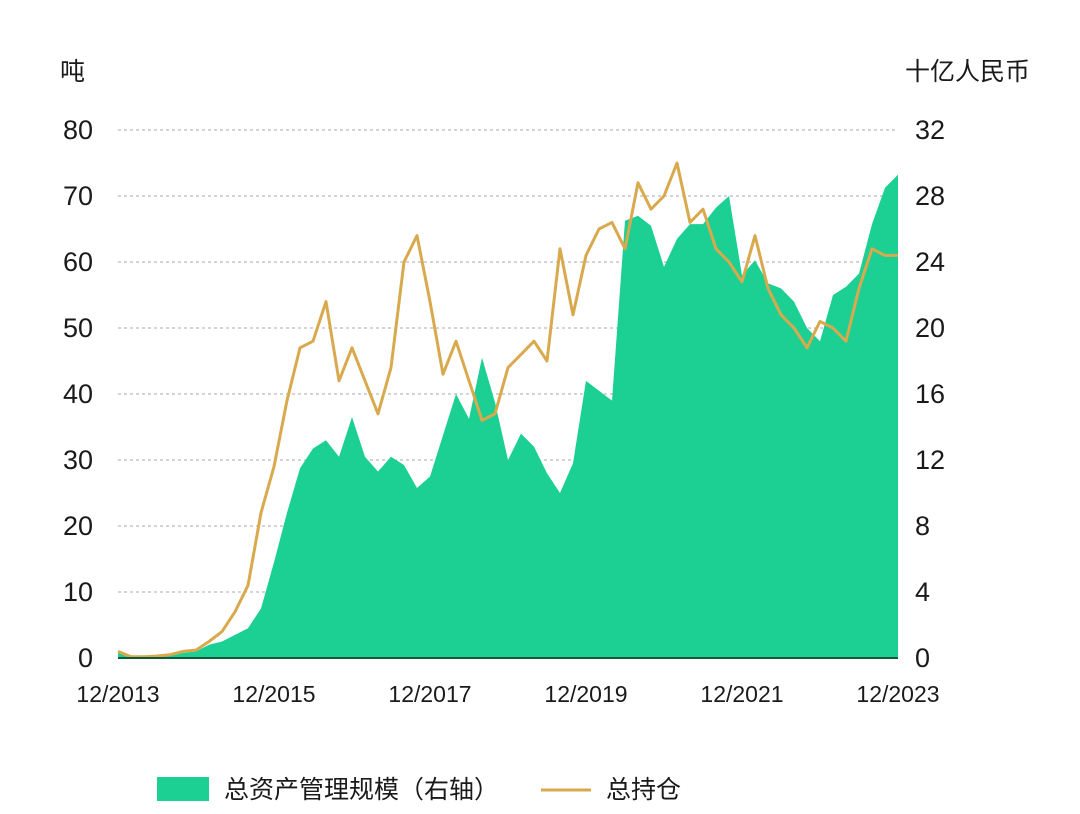 Image resolution: width=1080 pixels, height=814 pixels. I want to click on right-tick-label: 24, so click(930, 262).